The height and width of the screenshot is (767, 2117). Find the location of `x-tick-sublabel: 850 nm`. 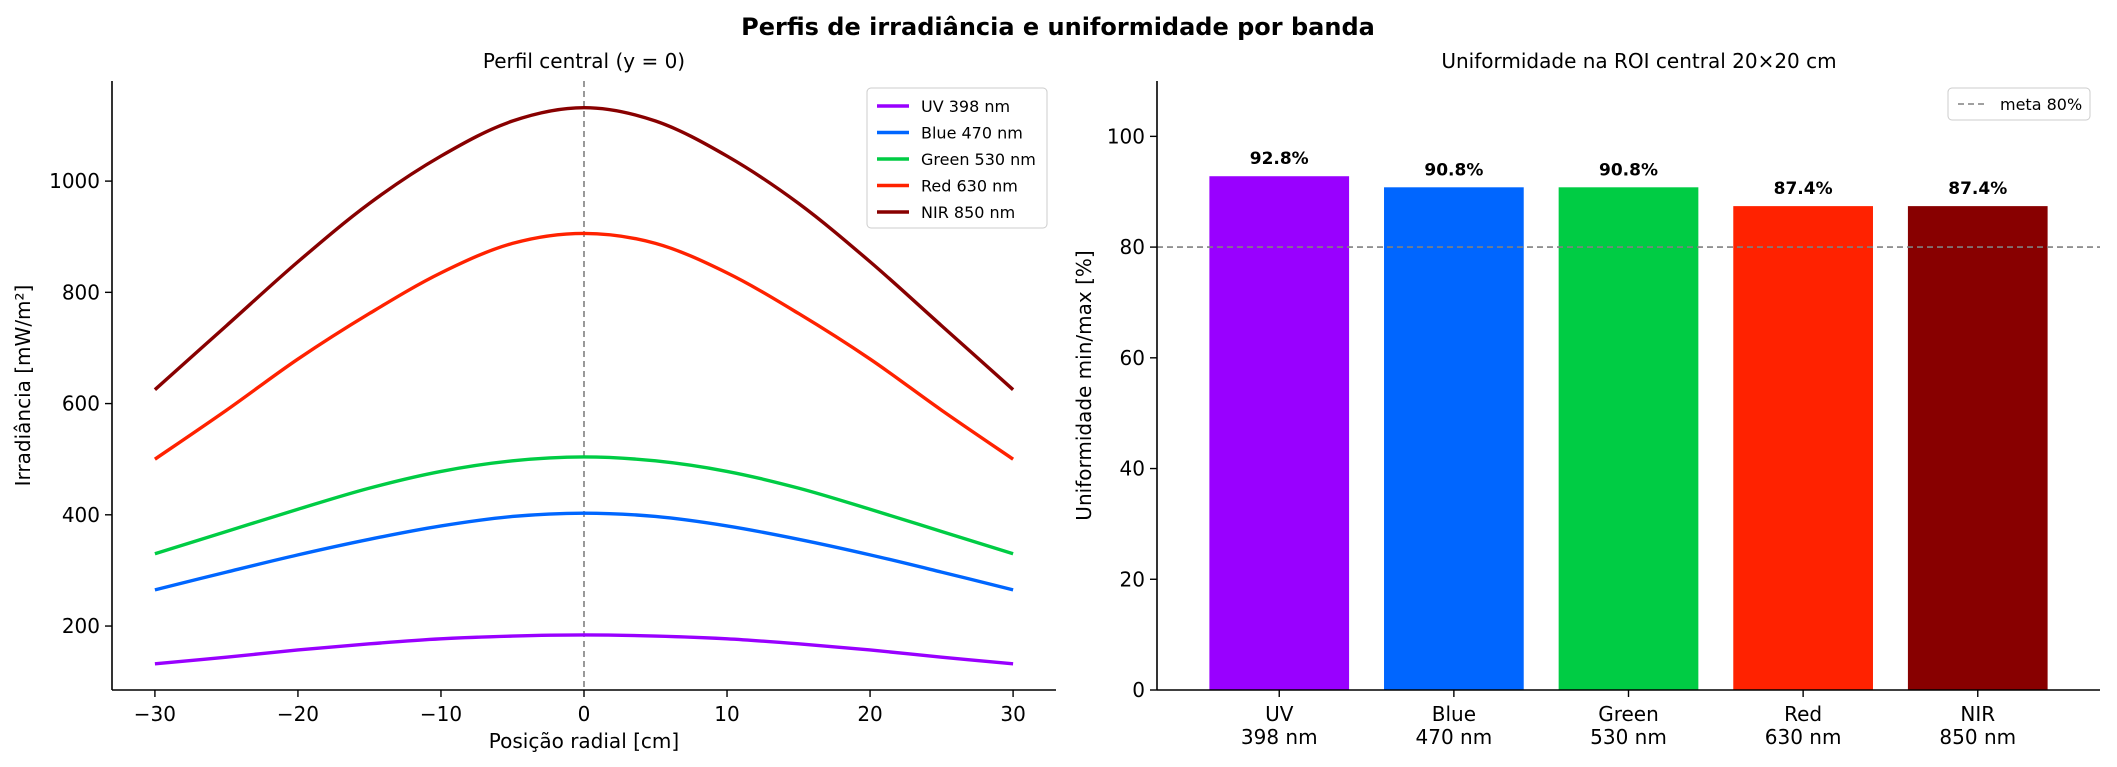

x-tick-sublabel: 850 nm is located at coordinates (1977, 737).